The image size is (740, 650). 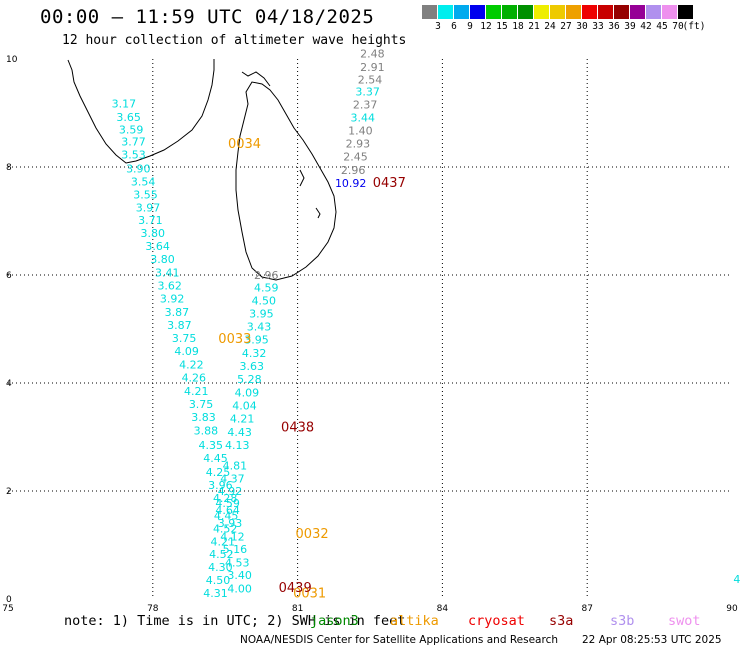 What do you see at coordinates (297, 609) in the screenshot?
I see `x-tick-label: 81` at bounding box center [297, 609].